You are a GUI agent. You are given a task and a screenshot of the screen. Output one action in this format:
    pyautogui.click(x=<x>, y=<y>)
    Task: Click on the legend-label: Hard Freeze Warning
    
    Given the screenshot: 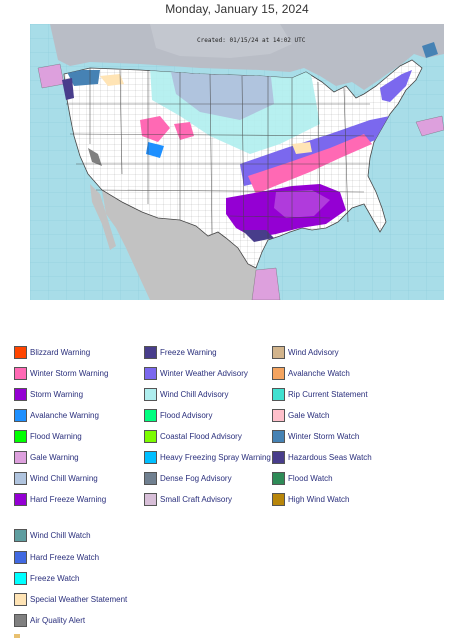 What is the action you would take?
    pyautogui.click(x=68, y=499)
    